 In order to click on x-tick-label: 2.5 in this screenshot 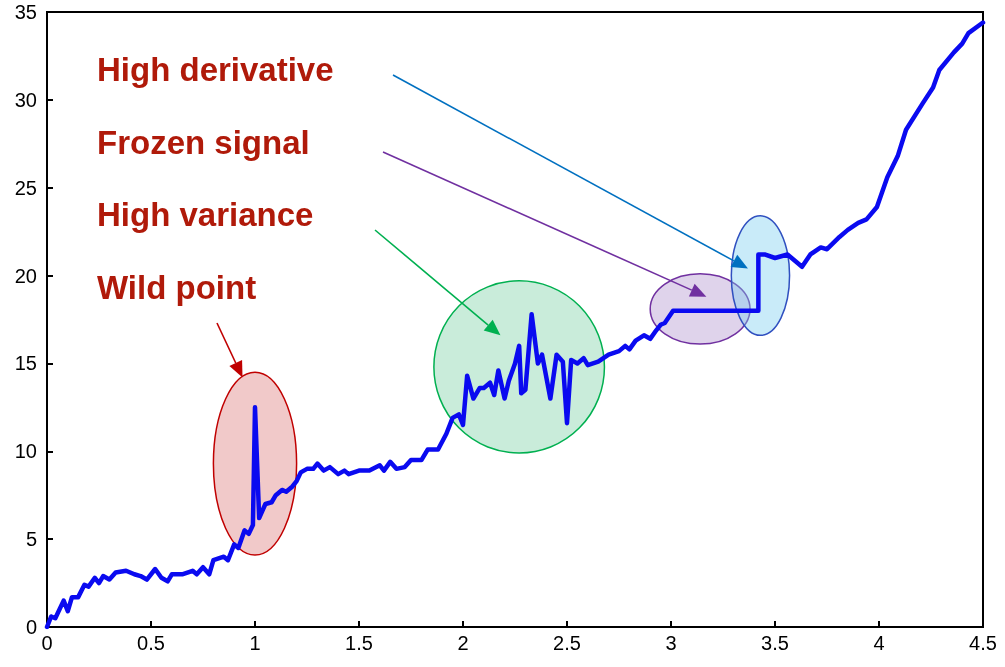, I will do `click(567, 643)`.